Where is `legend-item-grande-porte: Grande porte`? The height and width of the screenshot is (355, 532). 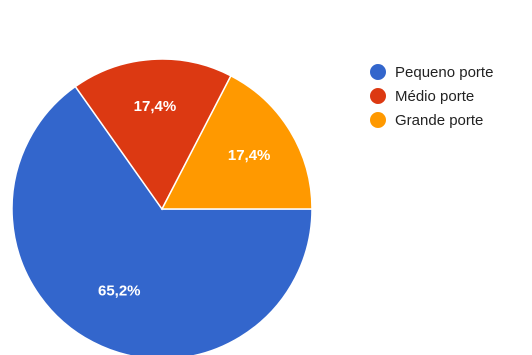 legend-item-grande-porte: Grande porte is located at coordinates (450, 120).